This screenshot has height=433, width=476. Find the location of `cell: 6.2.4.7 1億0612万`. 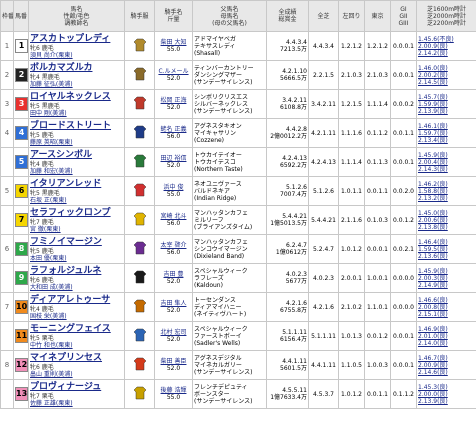

cell: 6.2.4.7 1億0612万 is located at coordinates (287, 249).